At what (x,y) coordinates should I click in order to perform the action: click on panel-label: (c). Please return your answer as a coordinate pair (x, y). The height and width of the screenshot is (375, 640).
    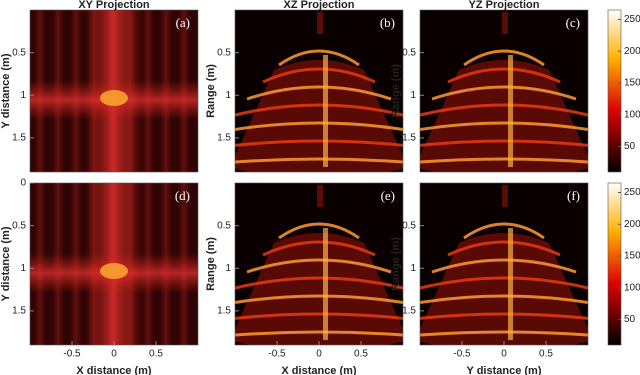
    Looking at the image, I should click on (573, 22).